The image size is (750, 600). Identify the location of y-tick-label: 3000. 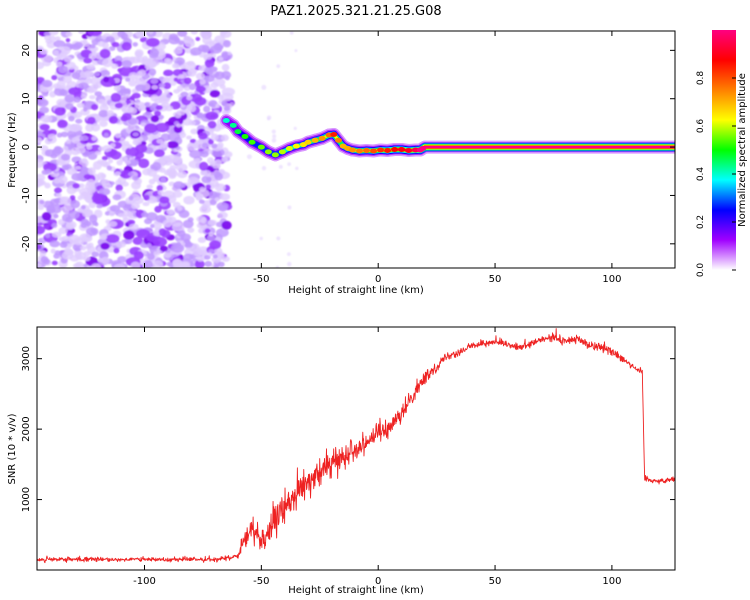
(26, 358).